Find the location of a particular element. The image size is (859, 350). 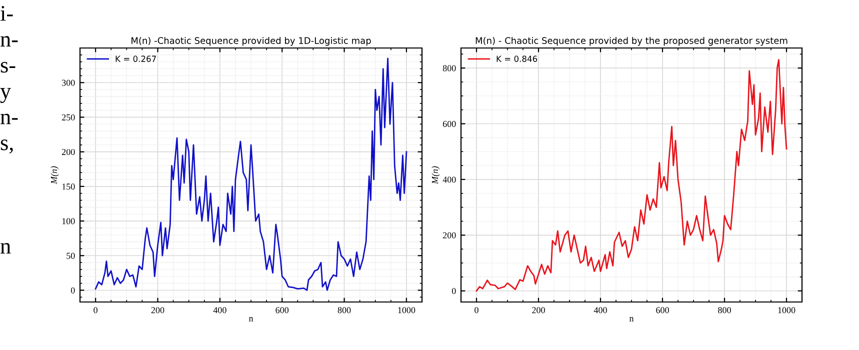

legend-label: K = 0.846 is located at coordinates (517, 59).